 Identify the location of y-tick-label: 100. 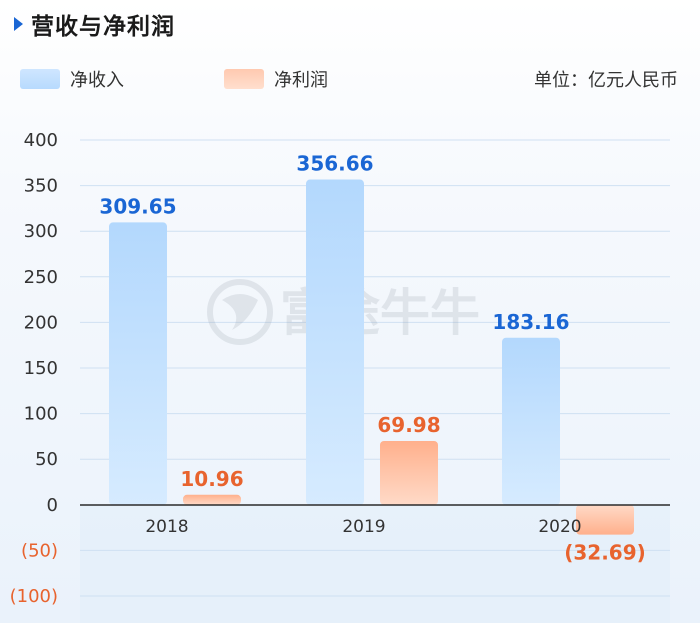
(41, 414).